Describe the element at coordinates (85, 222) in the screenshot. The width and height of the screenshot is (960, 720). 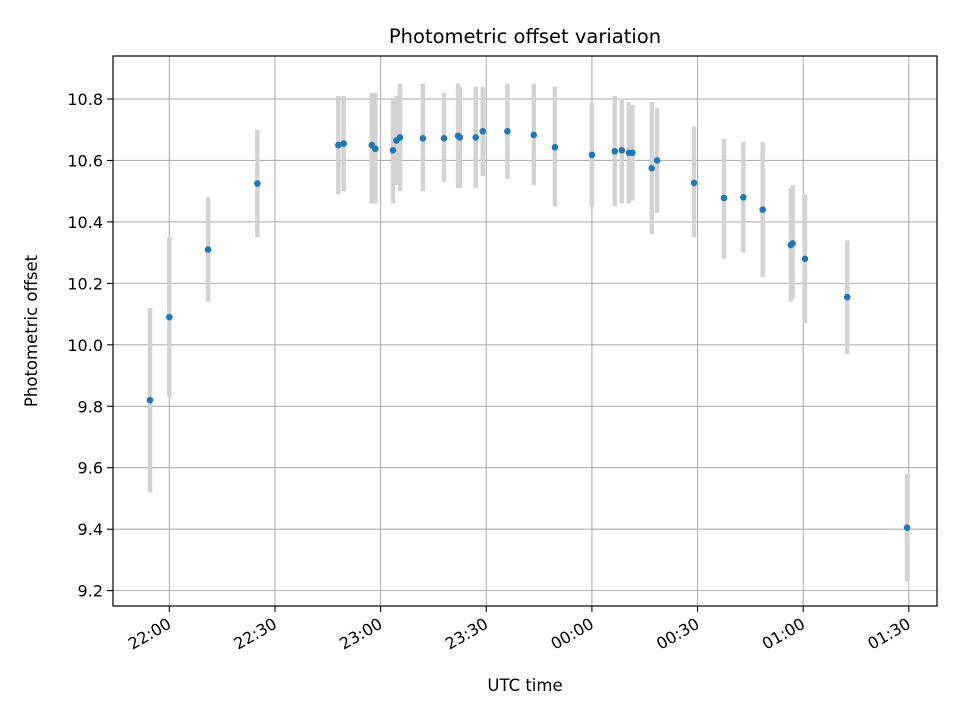
I see `y-tick-label: 10.4` at that location.